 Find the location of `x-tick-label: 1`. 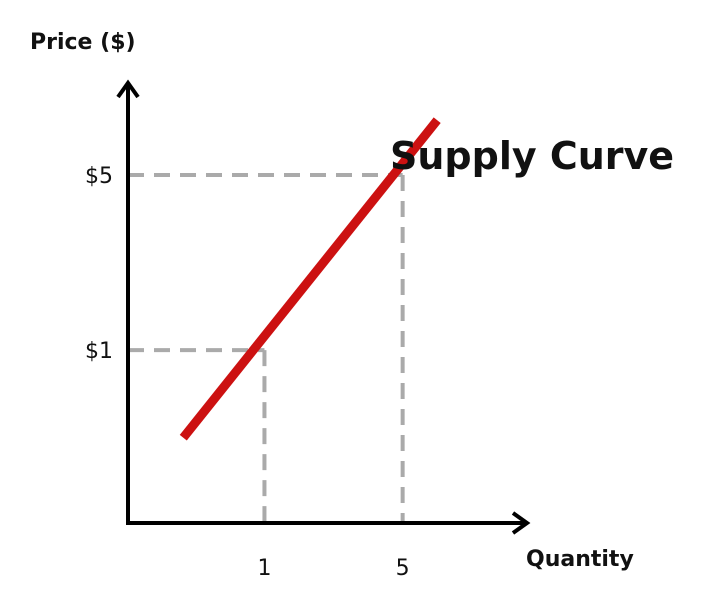

x-tick-label: 1 is located at coordinates (264, 568).